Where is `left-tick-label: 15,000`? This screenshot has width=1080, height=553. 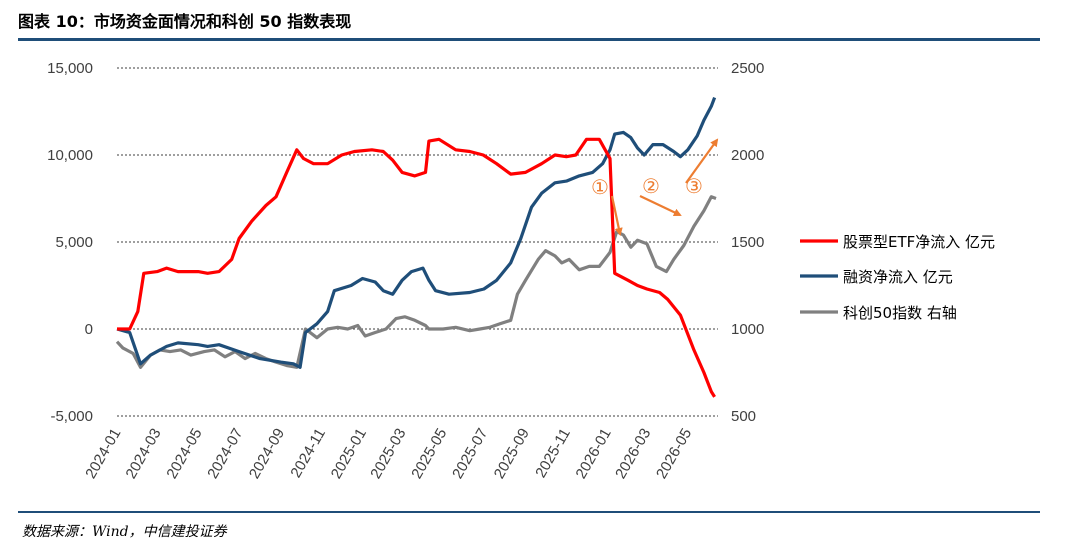 left-tick-label: 15,000 is located at coordinates (70, 68).